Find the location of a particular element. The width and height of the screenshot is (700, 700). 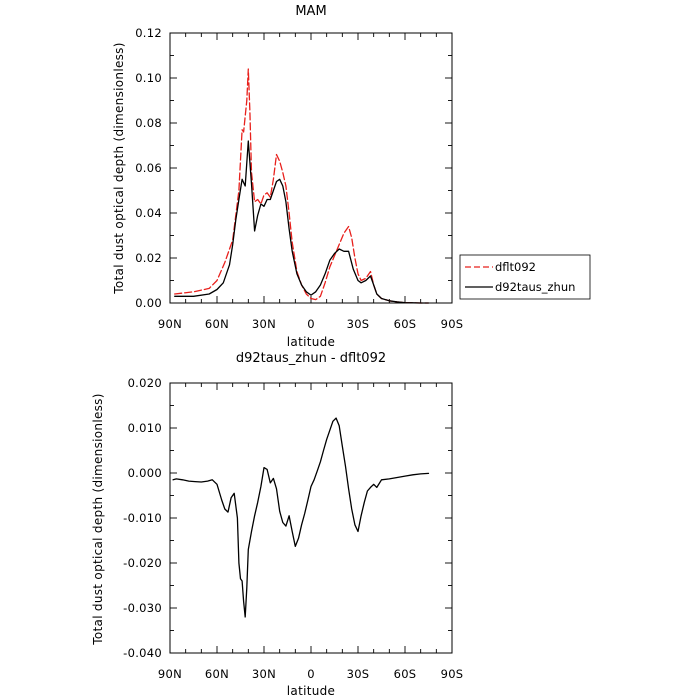

legend-label-dflt092: dflt092 is located at coordinates (515, 267).